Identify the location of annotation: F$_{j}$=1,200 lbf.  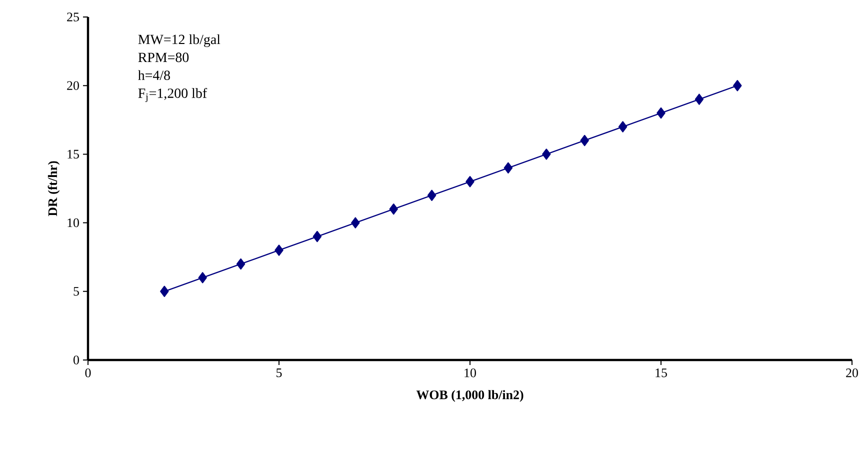
(173, 95).